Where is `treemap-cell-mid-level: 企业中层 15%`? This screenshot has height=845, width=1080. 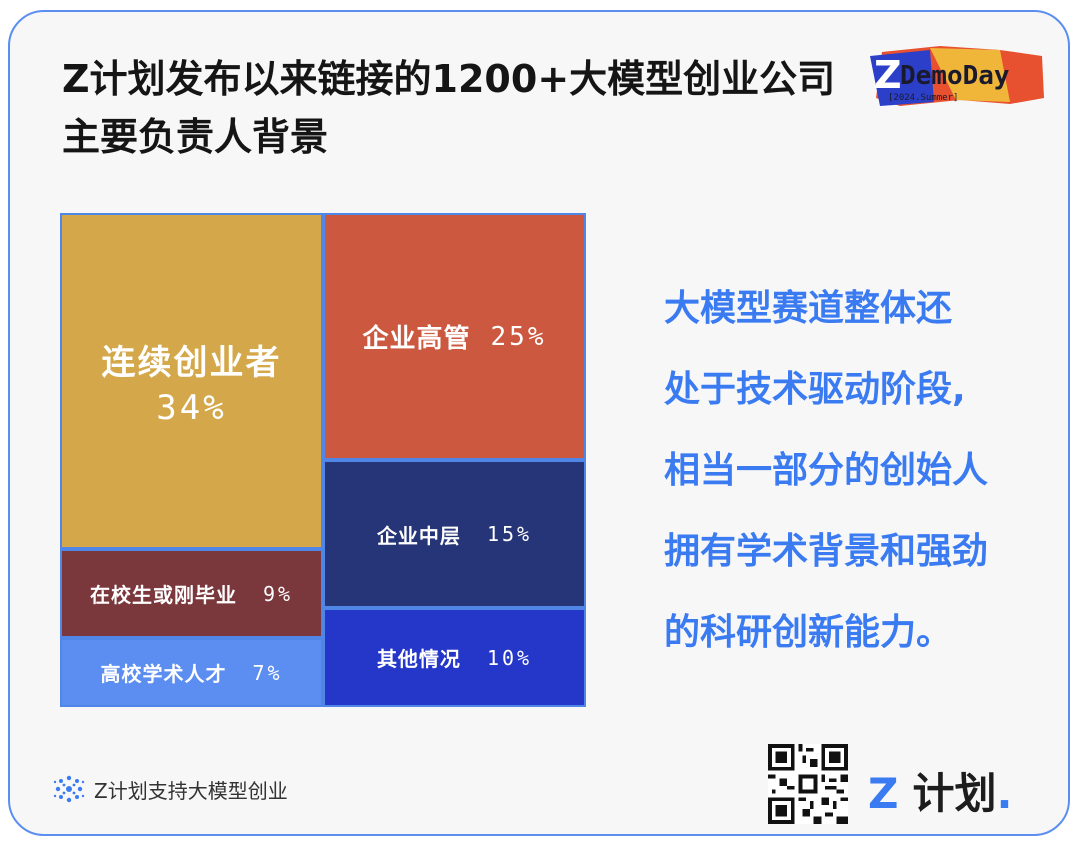
treemap-cell-mid-level: 企业中层 15% is located at coordinates (454, 534).